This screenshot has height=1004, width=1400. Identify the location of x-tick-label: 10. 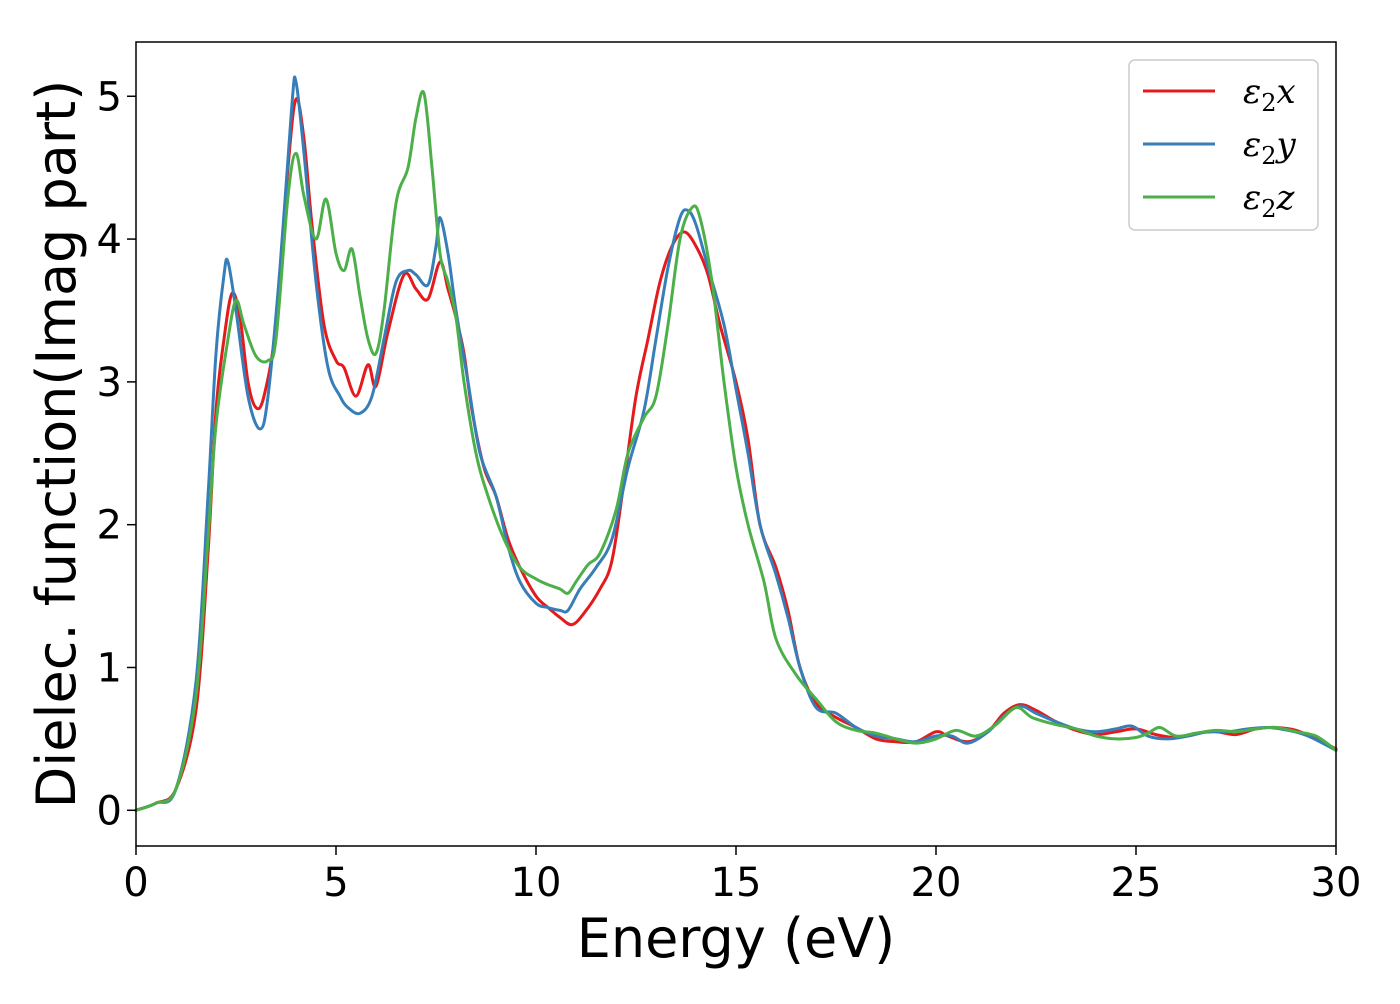
(536, 883).